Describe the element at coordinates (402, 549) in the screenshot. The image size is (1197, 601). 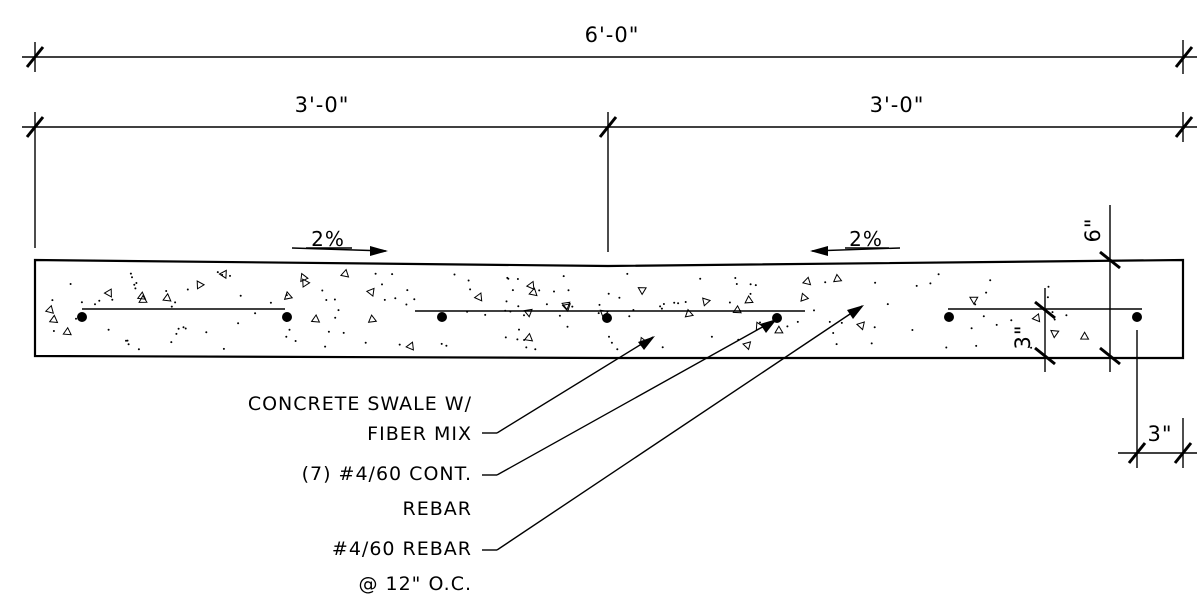
I see `callout-rebar-oc-line1: #4/60 REBAR` at that location.